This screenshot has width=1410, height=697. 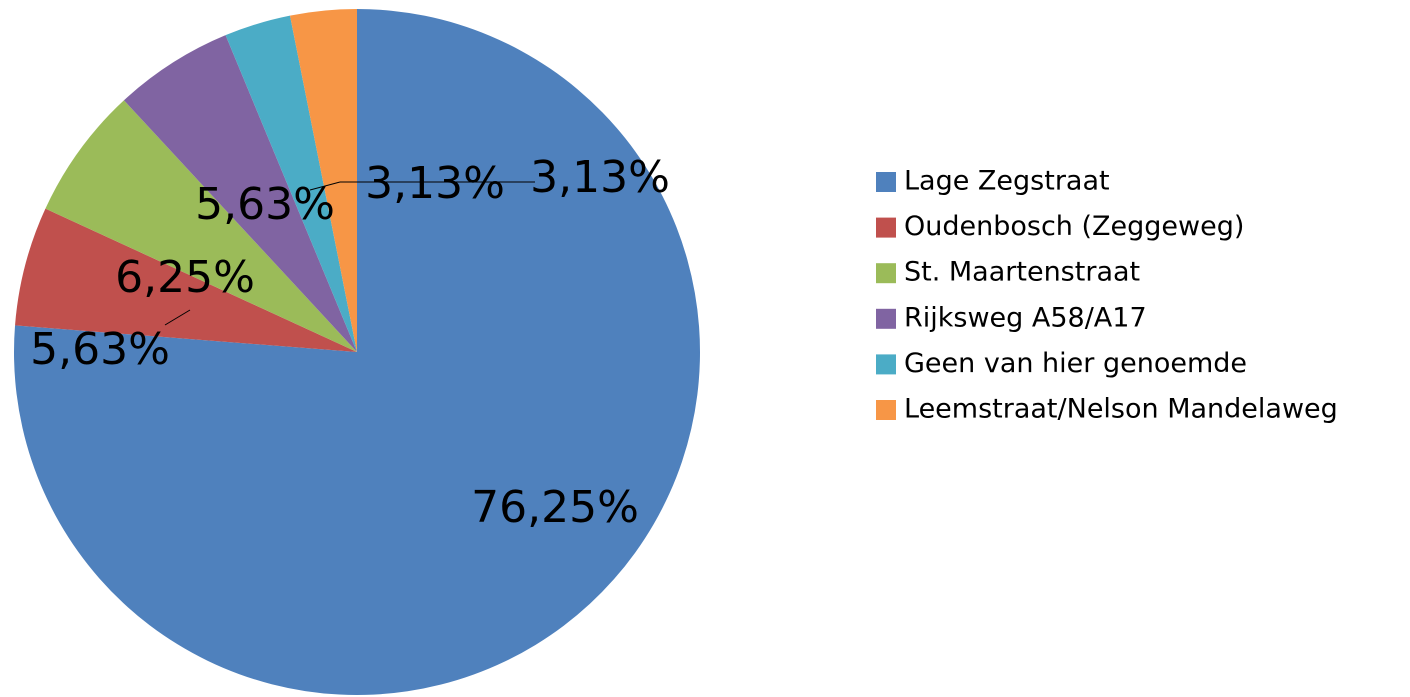 What do you see at coordinates (1025, 317) in the screenshot?
I see `legend-label: Rijksweg A58/A17` at bounding box center [1025, 317].